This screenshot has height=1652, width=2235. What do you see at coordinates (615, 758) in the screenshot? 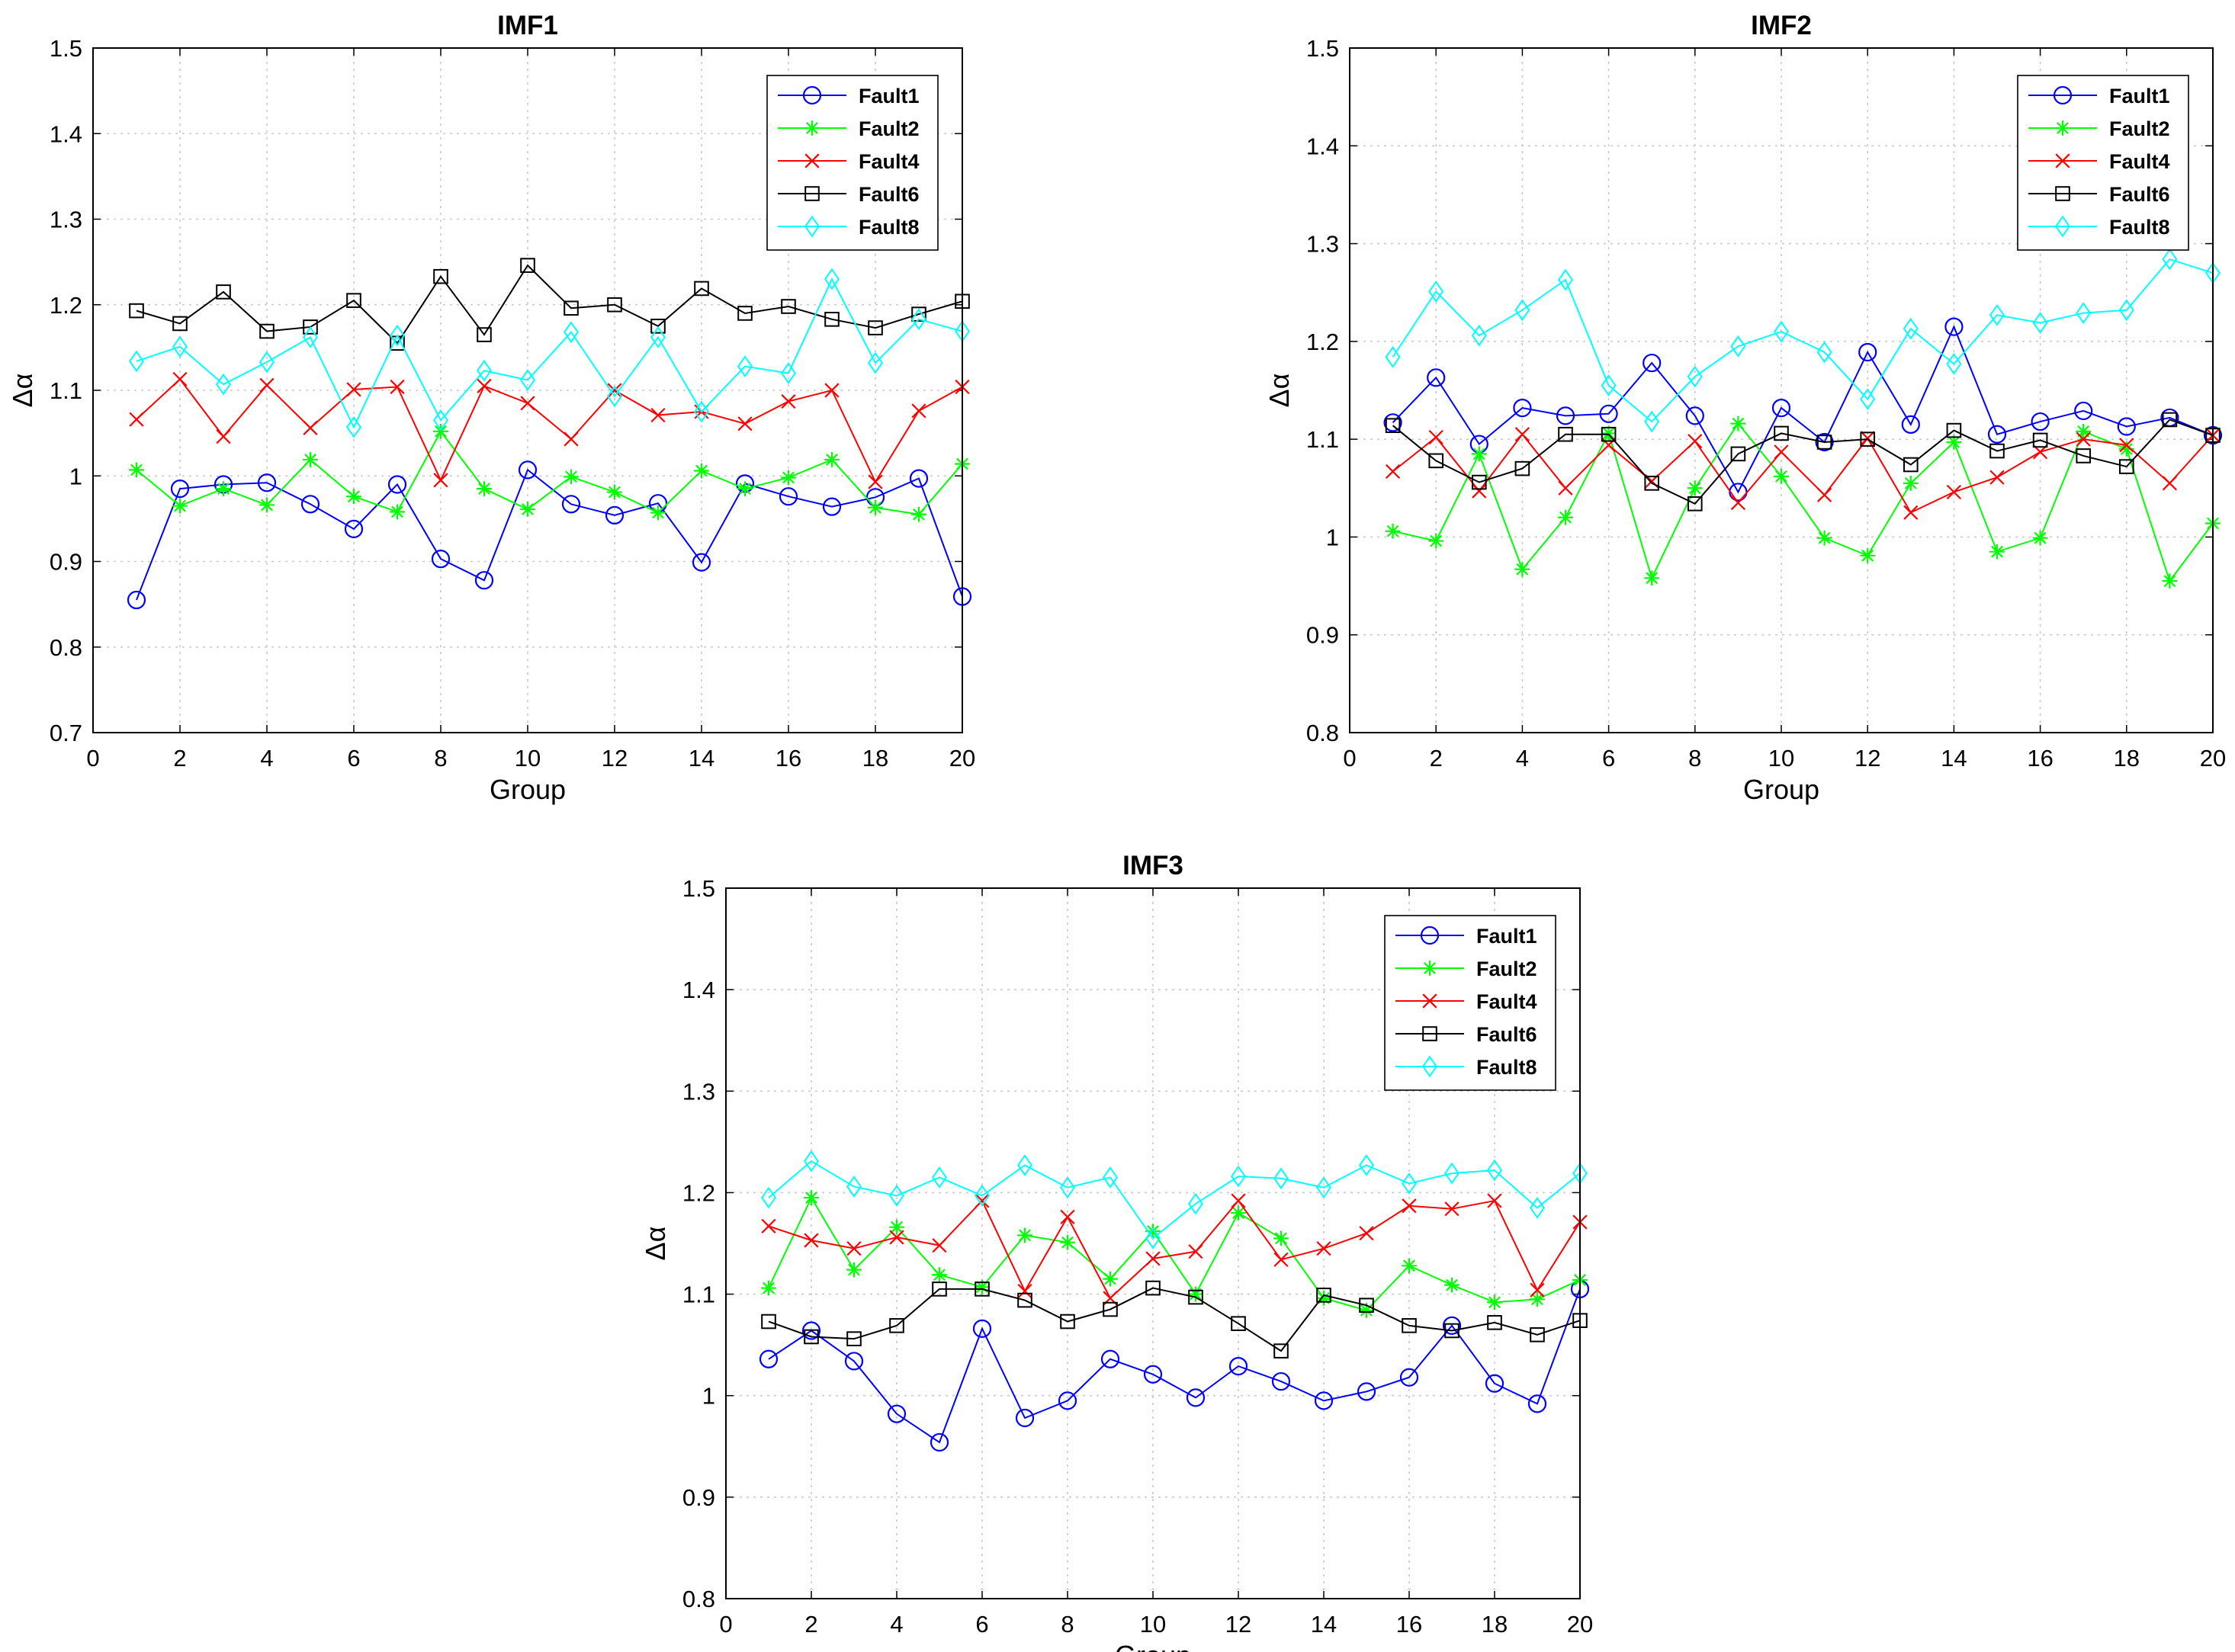
I see `x-tick-label: 12` at bounding box center [615, 758].